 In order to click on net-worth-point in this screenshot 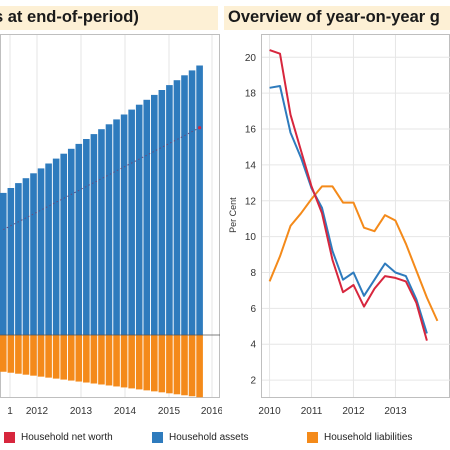, I will do `click(200, 128)`.